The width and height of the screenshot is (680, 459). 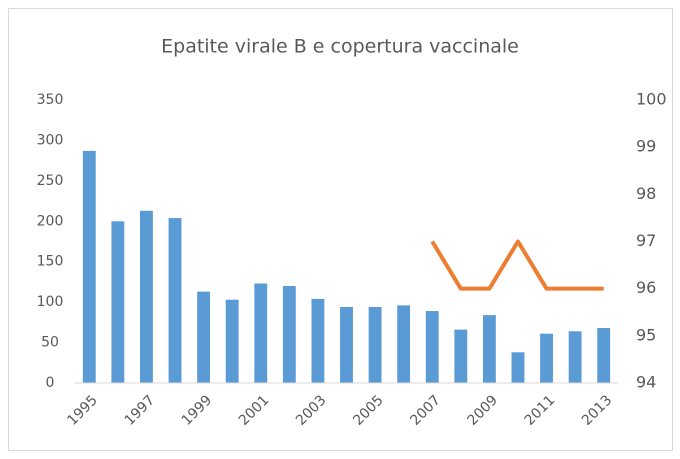 I want to click on y-tick-label: 0, so click(x=50, y=383).